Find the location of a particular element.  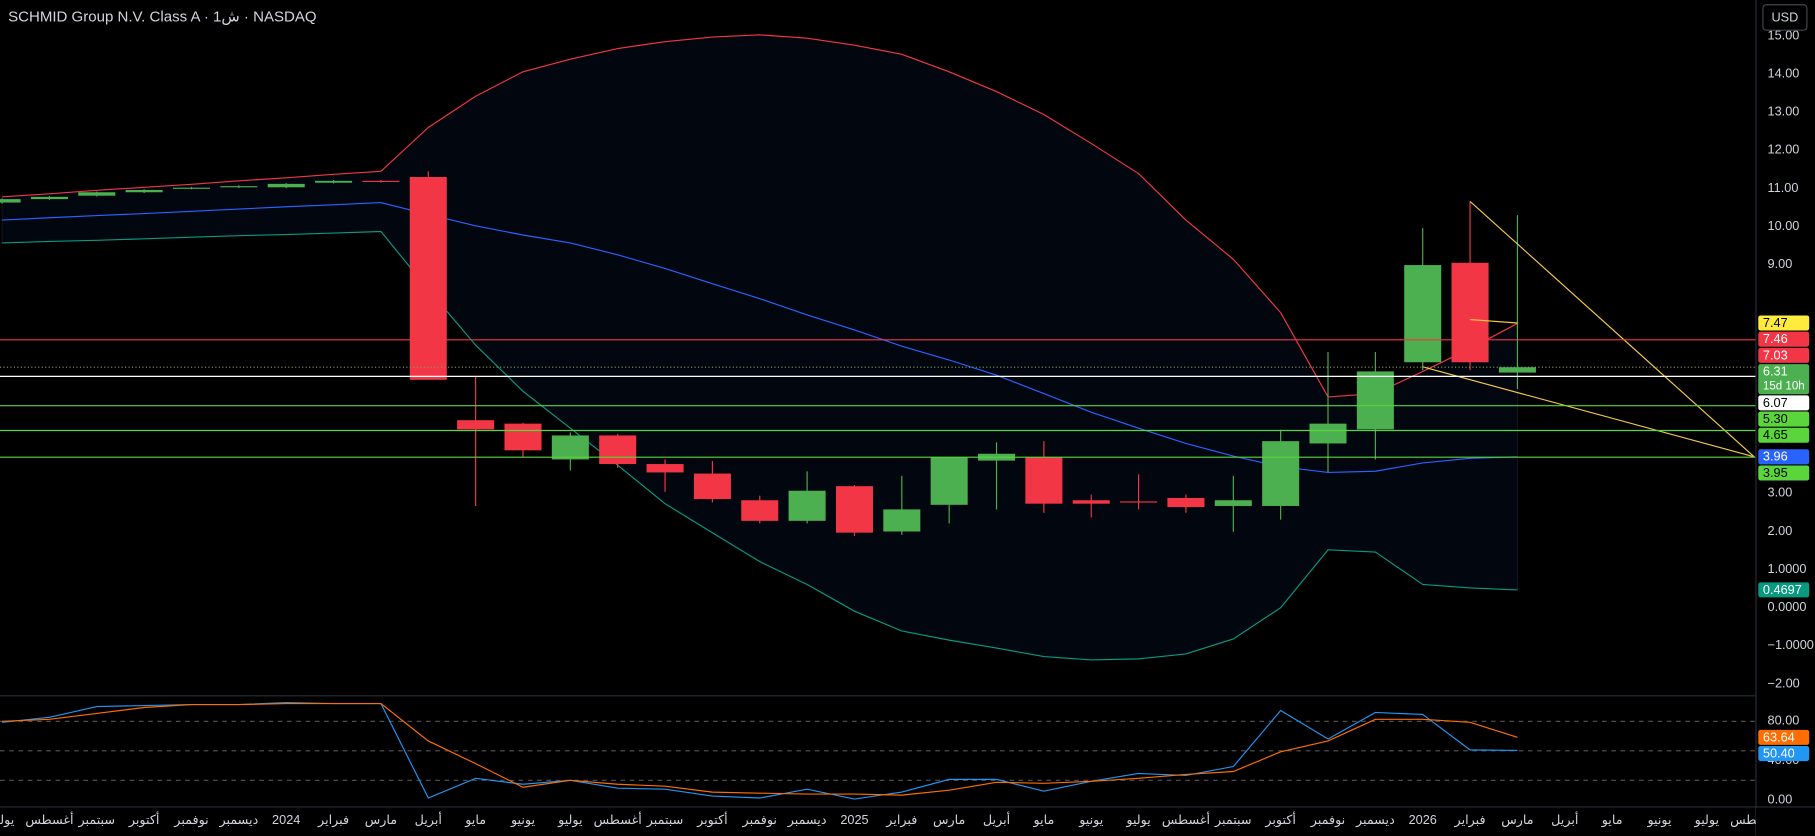

indicator-line is located at coordinates (760, 749).